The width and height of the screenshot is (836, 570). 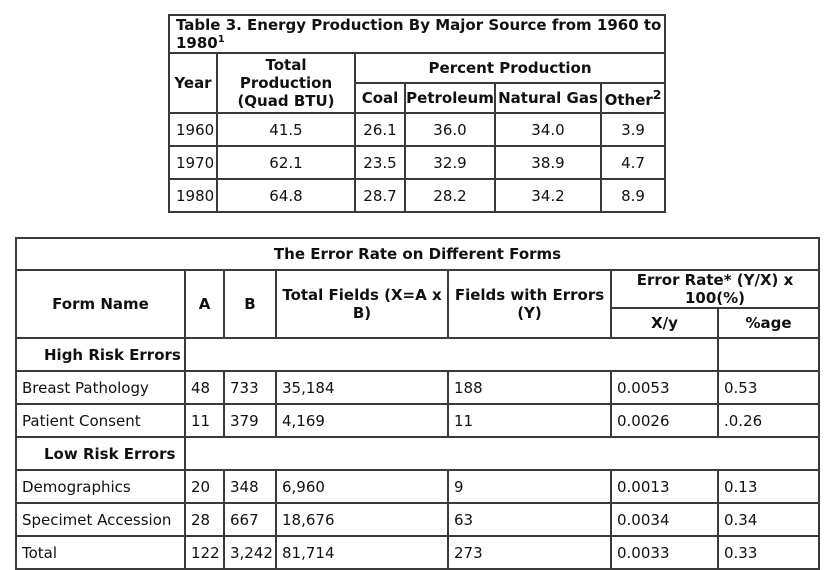 What do you see at coordinates (193, 129) in the screenshot?
I see `cell-year: 1960` at bounding box center [193, 129].